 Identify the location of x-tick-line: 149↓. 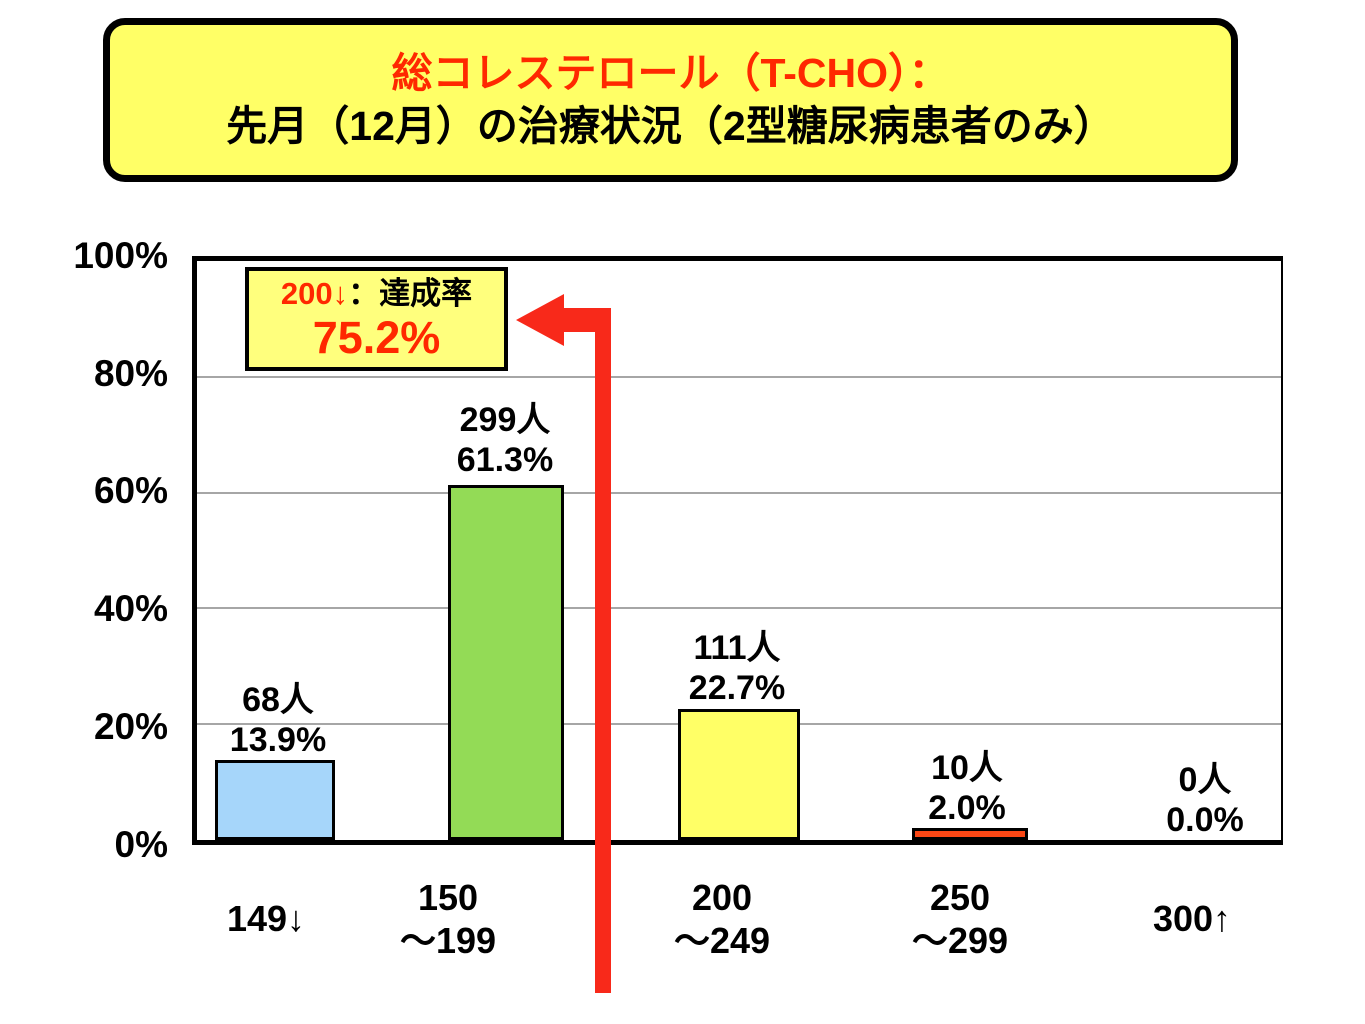
(266, 918).